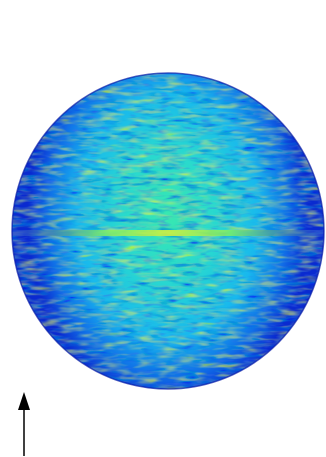  I want to click on axis-arrow, so click(24, 424).